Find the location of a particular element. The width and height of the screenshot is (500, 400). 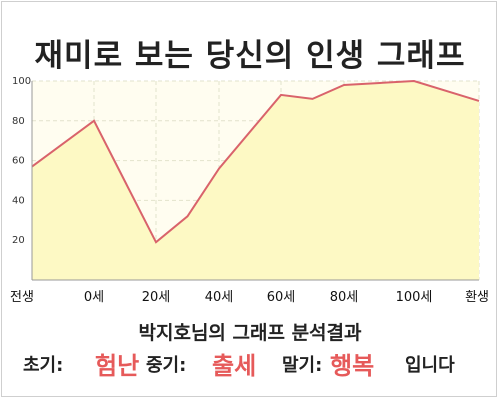

y-tick-100: 100 is located at coordinates (21, 81).